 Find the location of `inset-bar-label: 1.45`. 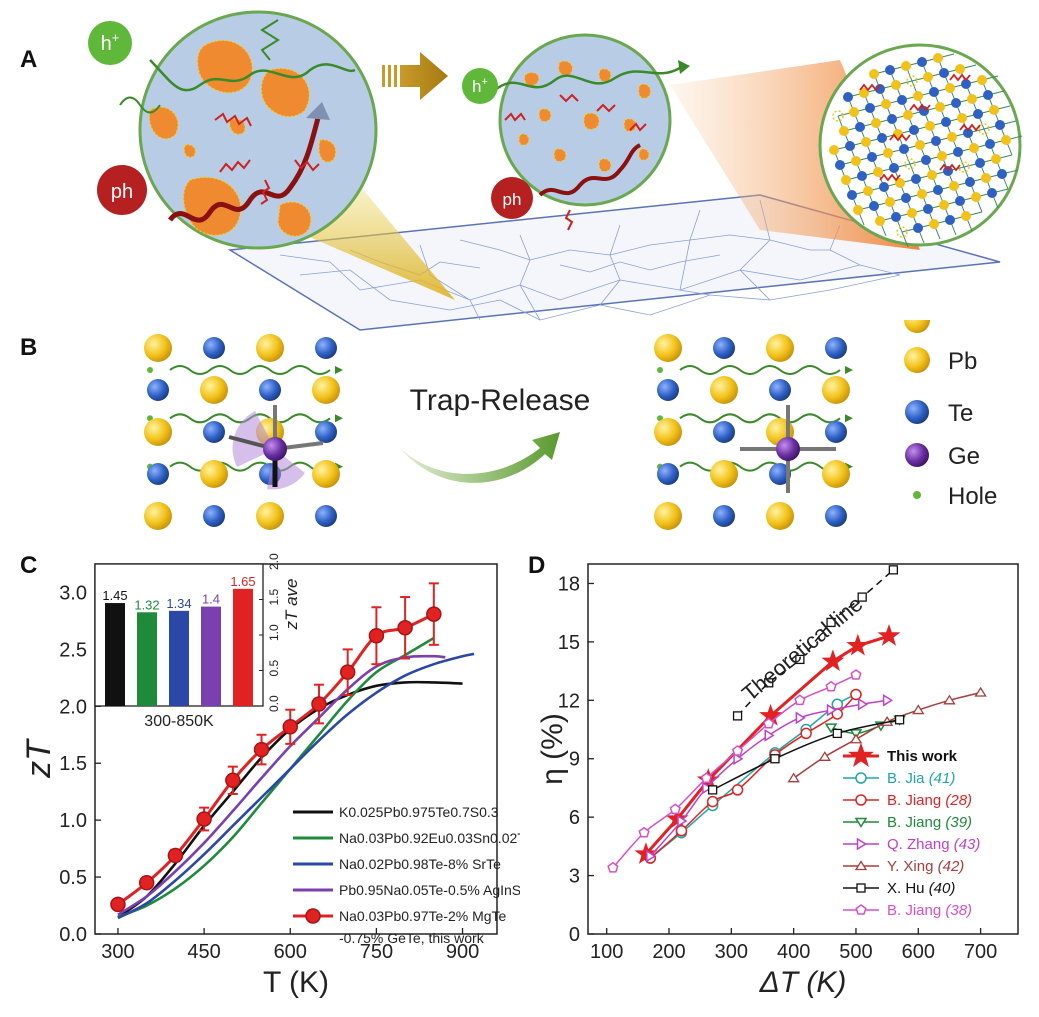

inset-bar-label: 1.45 is located at coordinates (114, 595).